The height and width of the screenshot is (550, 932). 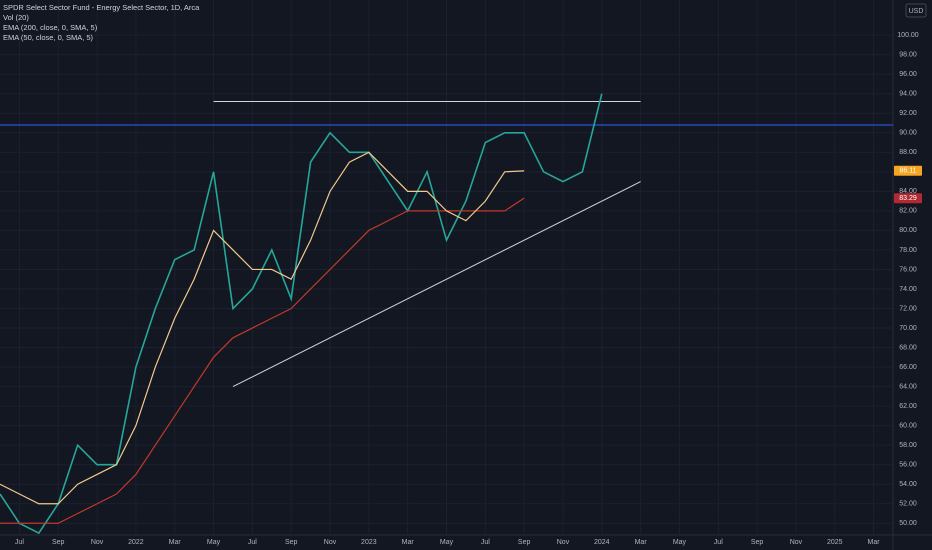 I want to click on x-tick-label: 2025, so click(x=835, y=542).